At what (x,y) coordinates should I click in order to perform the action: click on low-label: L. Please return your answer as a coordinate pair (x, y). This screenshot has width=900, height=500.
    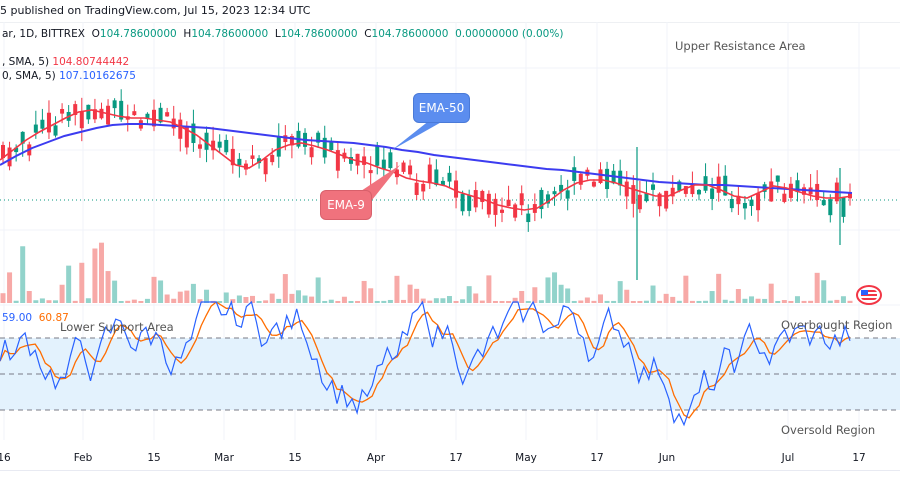
    Looking at the image, I should click on (277, 34).